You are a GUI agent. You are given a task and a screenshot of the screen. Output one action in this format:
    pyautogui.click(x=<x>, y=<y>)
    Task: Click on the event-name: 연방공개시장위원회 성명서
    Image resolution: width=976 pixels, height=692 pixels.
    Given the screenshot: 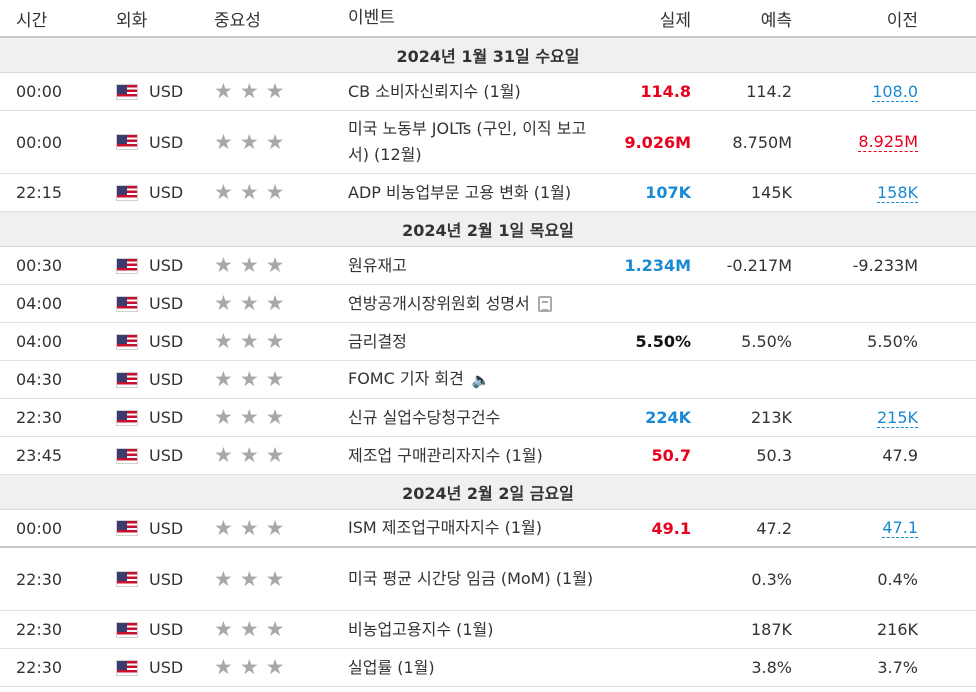 What is the action you would take?
    pyautogui.click(x=439, y=303)
    